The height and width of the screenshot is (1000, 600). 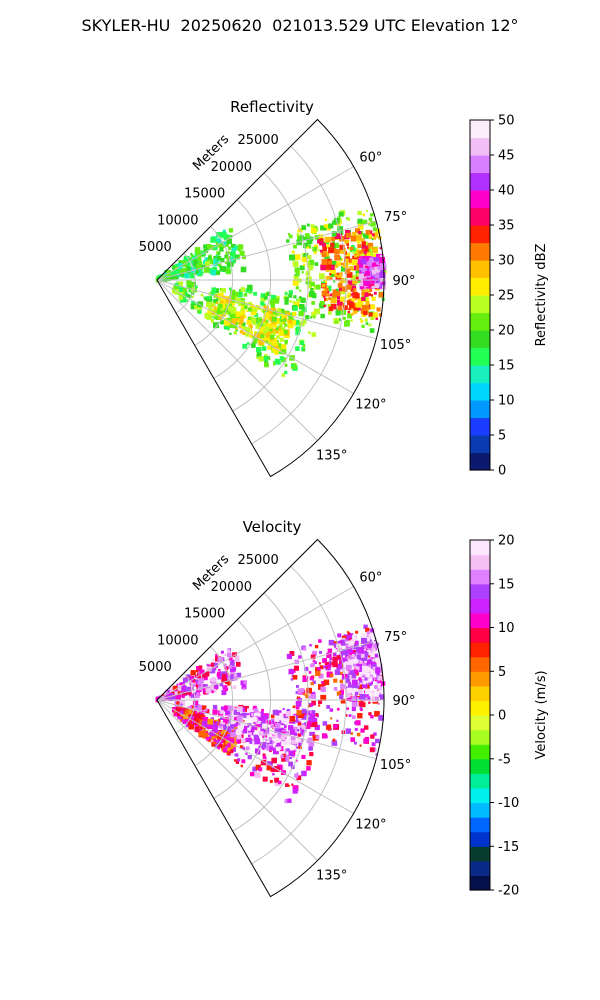 What do you see at coordinates (257, 560) in the screenshot?
I see `radial-tick-label: 25000` at bounding box center [257, 560].